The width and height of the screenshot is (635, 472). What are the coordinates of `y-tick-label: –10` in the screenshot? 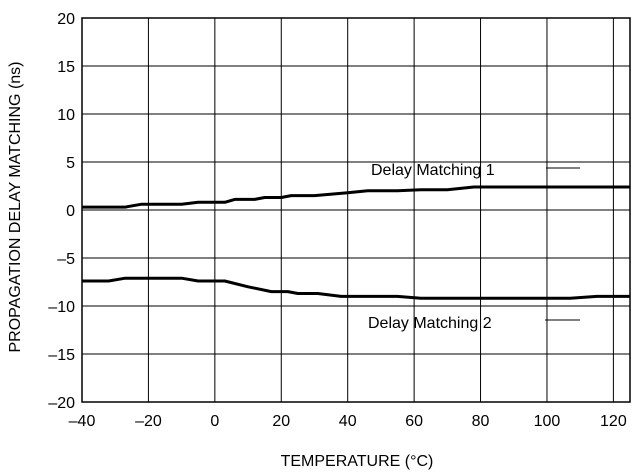 It's located at (61, 307).